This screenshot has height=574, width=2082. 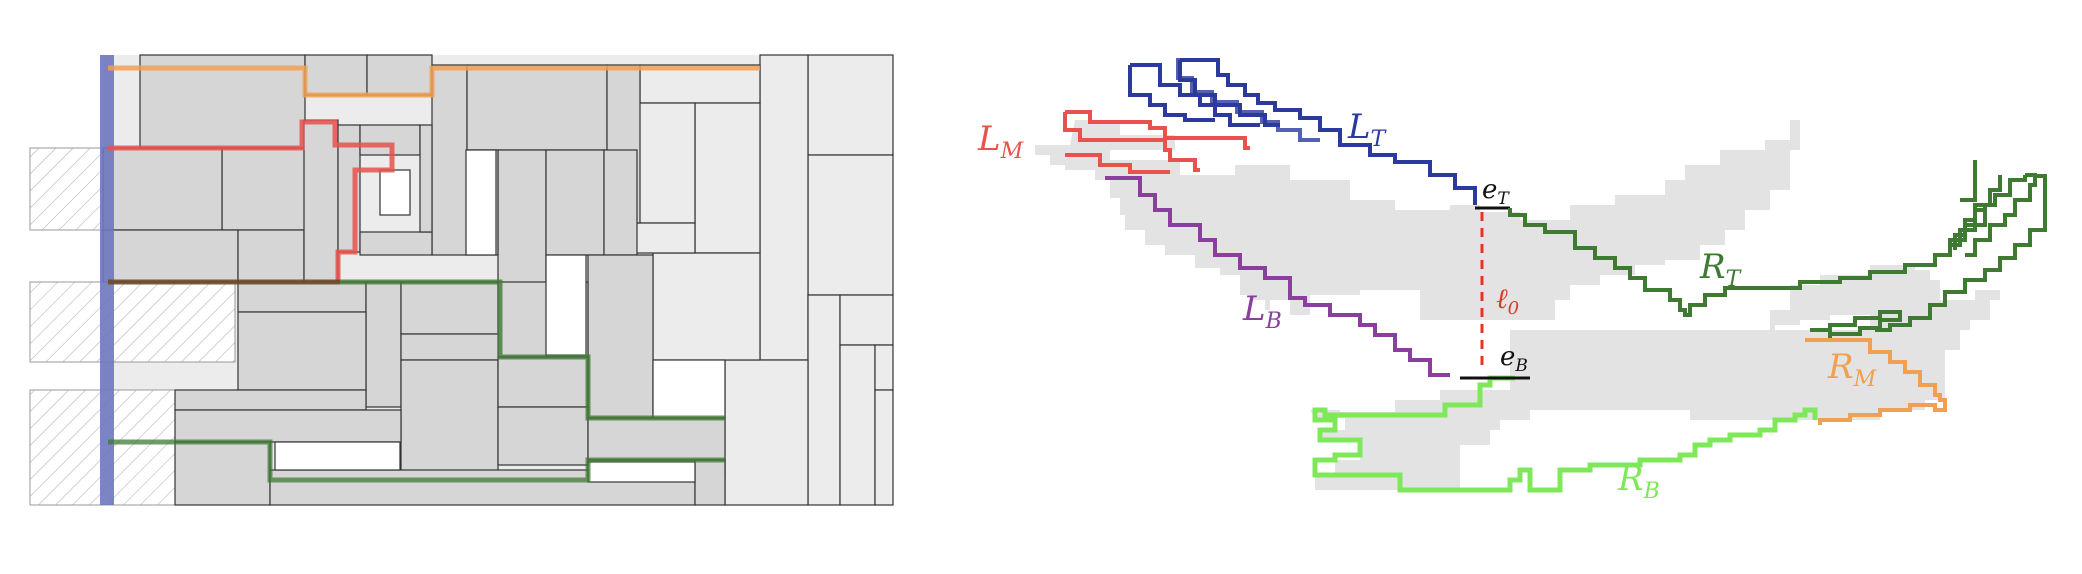 I want to click on boundary-L-M, so click(x=1156, y=142).